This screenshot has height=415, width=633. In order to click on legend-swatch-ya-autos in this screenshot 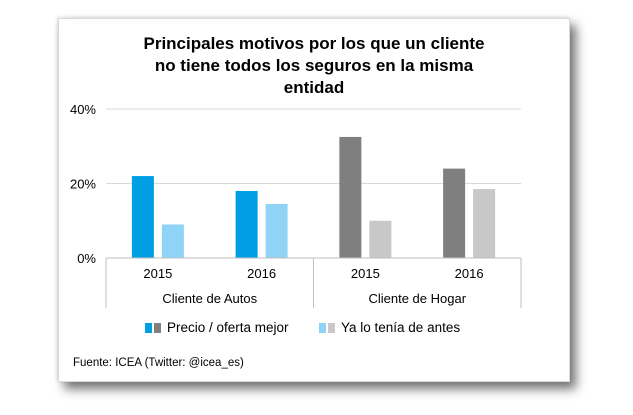, I will do `click(322, 327)`.